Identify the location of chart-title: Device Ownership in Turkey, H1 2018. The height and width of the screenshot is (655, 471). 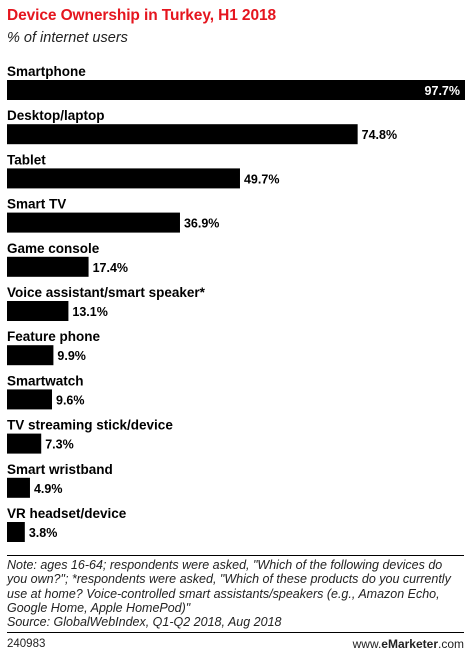
(142, 15).